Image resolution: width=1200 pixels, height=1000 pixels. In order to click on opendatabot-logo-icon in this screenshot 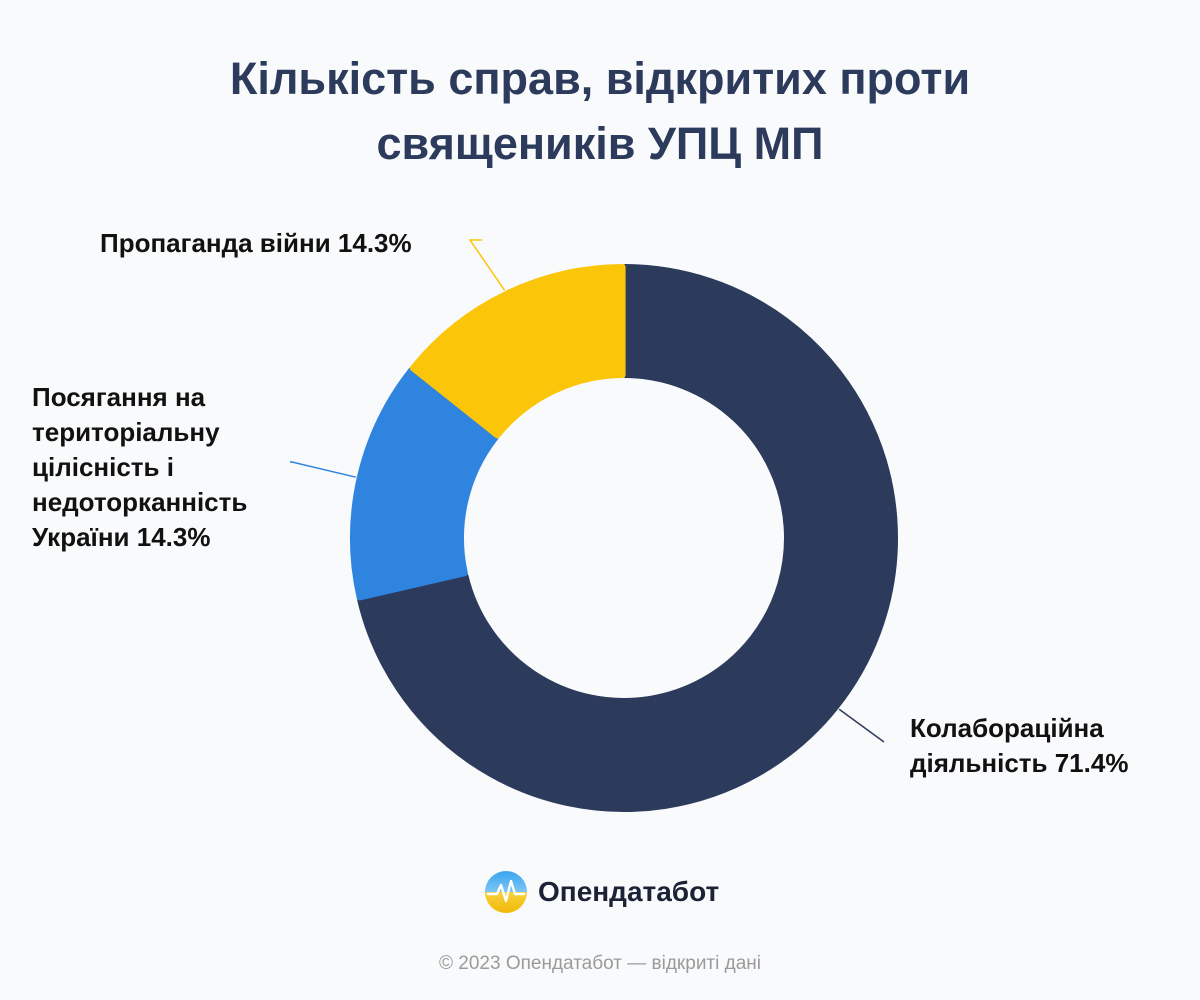, I will do `click(506, 892)`.